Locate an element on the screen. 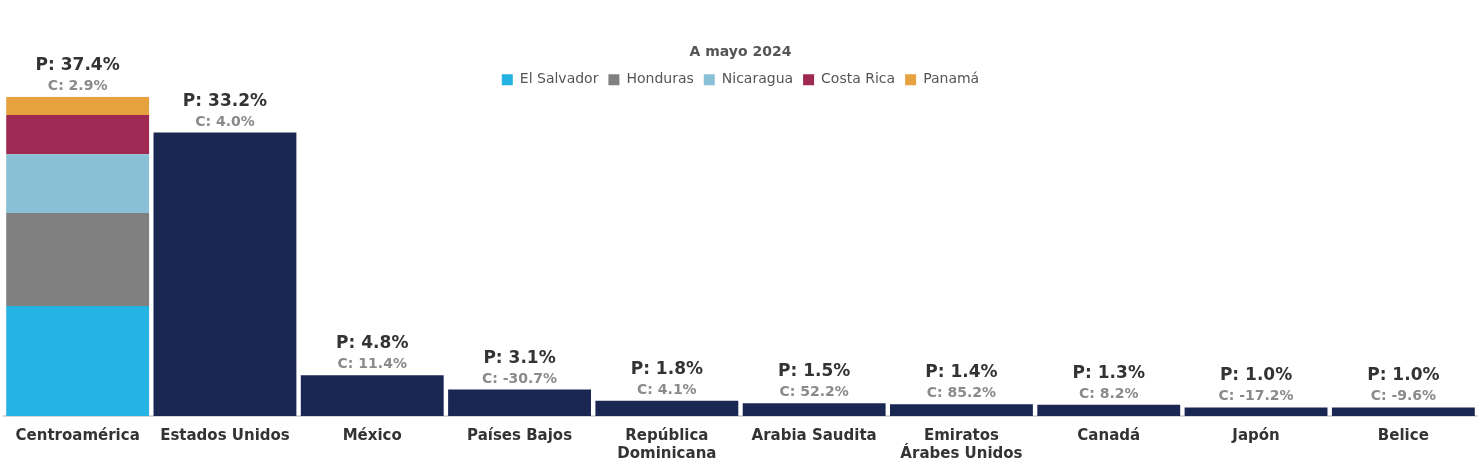 This screenshot has width=1481, height=466. x-tick-label: Japón is located at coordinates (1255, 434).